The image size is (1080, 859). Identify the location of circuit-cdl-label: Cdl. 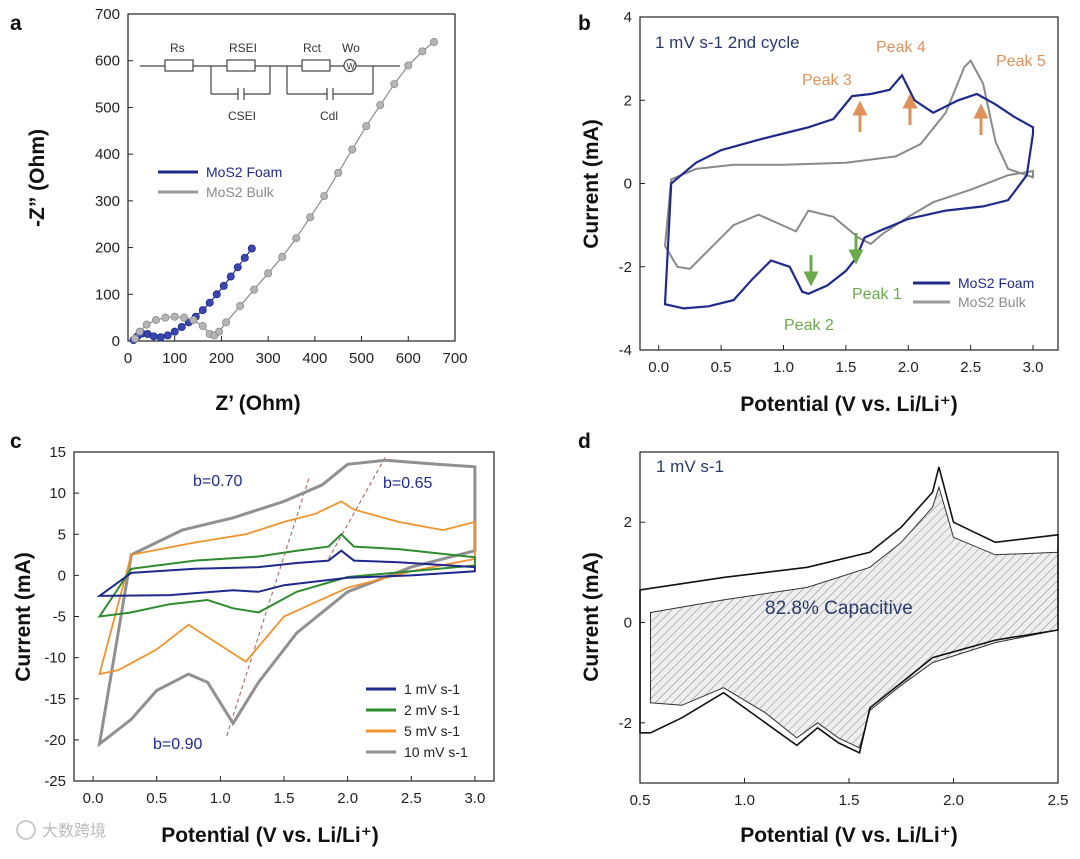
(329, 116).